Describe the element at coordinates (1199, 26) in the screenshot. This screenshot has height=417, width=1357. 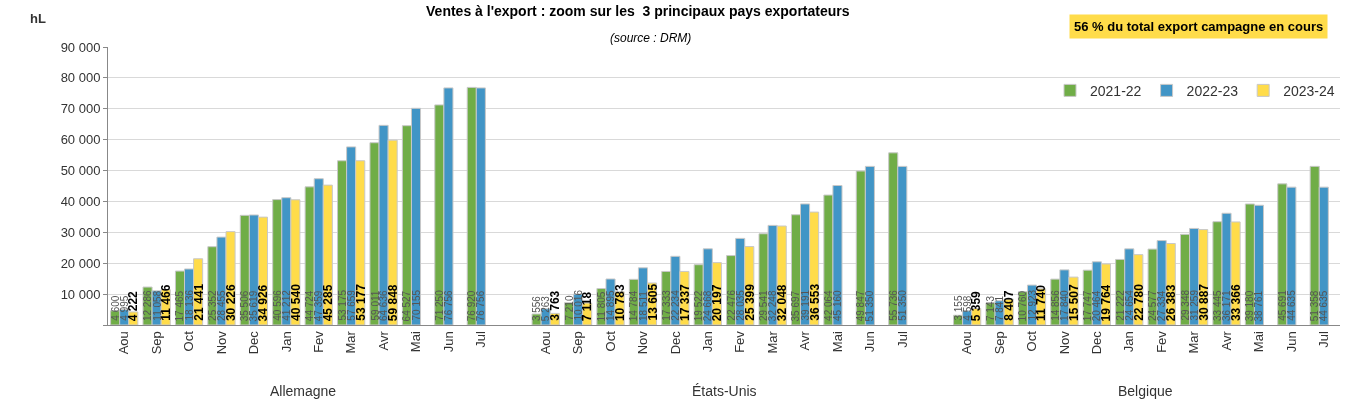
I see `text: 56 % du total export campagne en cours` at that location.